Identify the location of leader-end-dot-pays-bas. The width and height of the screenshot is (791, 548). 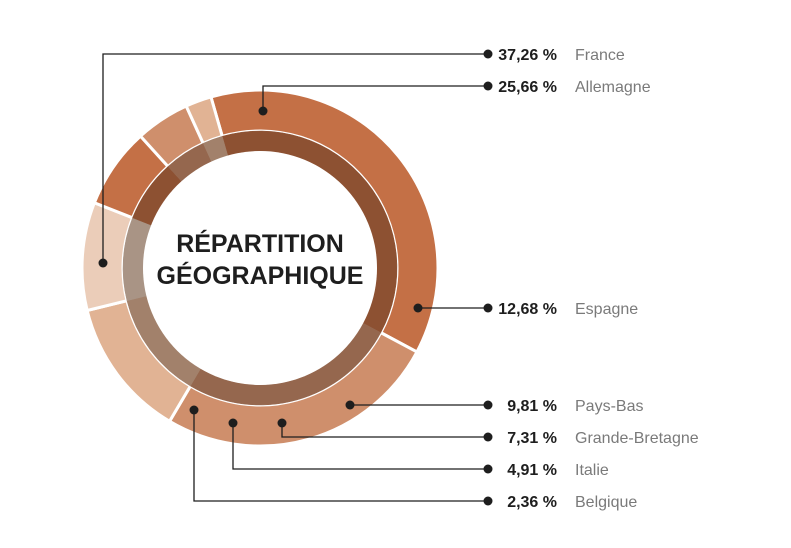
(488, 405).